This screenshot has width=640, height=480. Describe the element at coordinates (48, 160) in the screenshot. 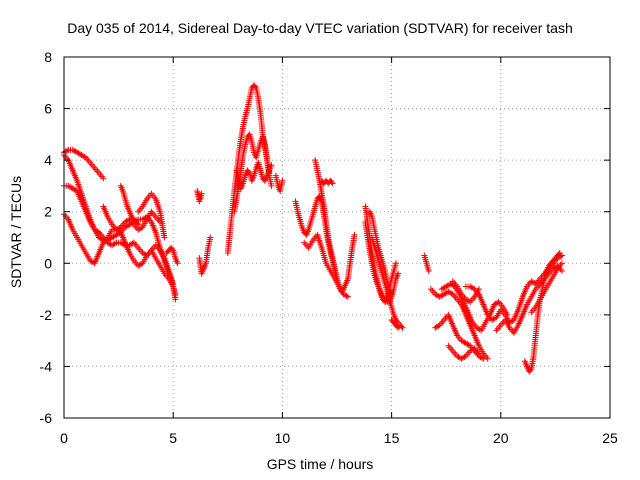

I see `y-tick-label: 4` at that location.